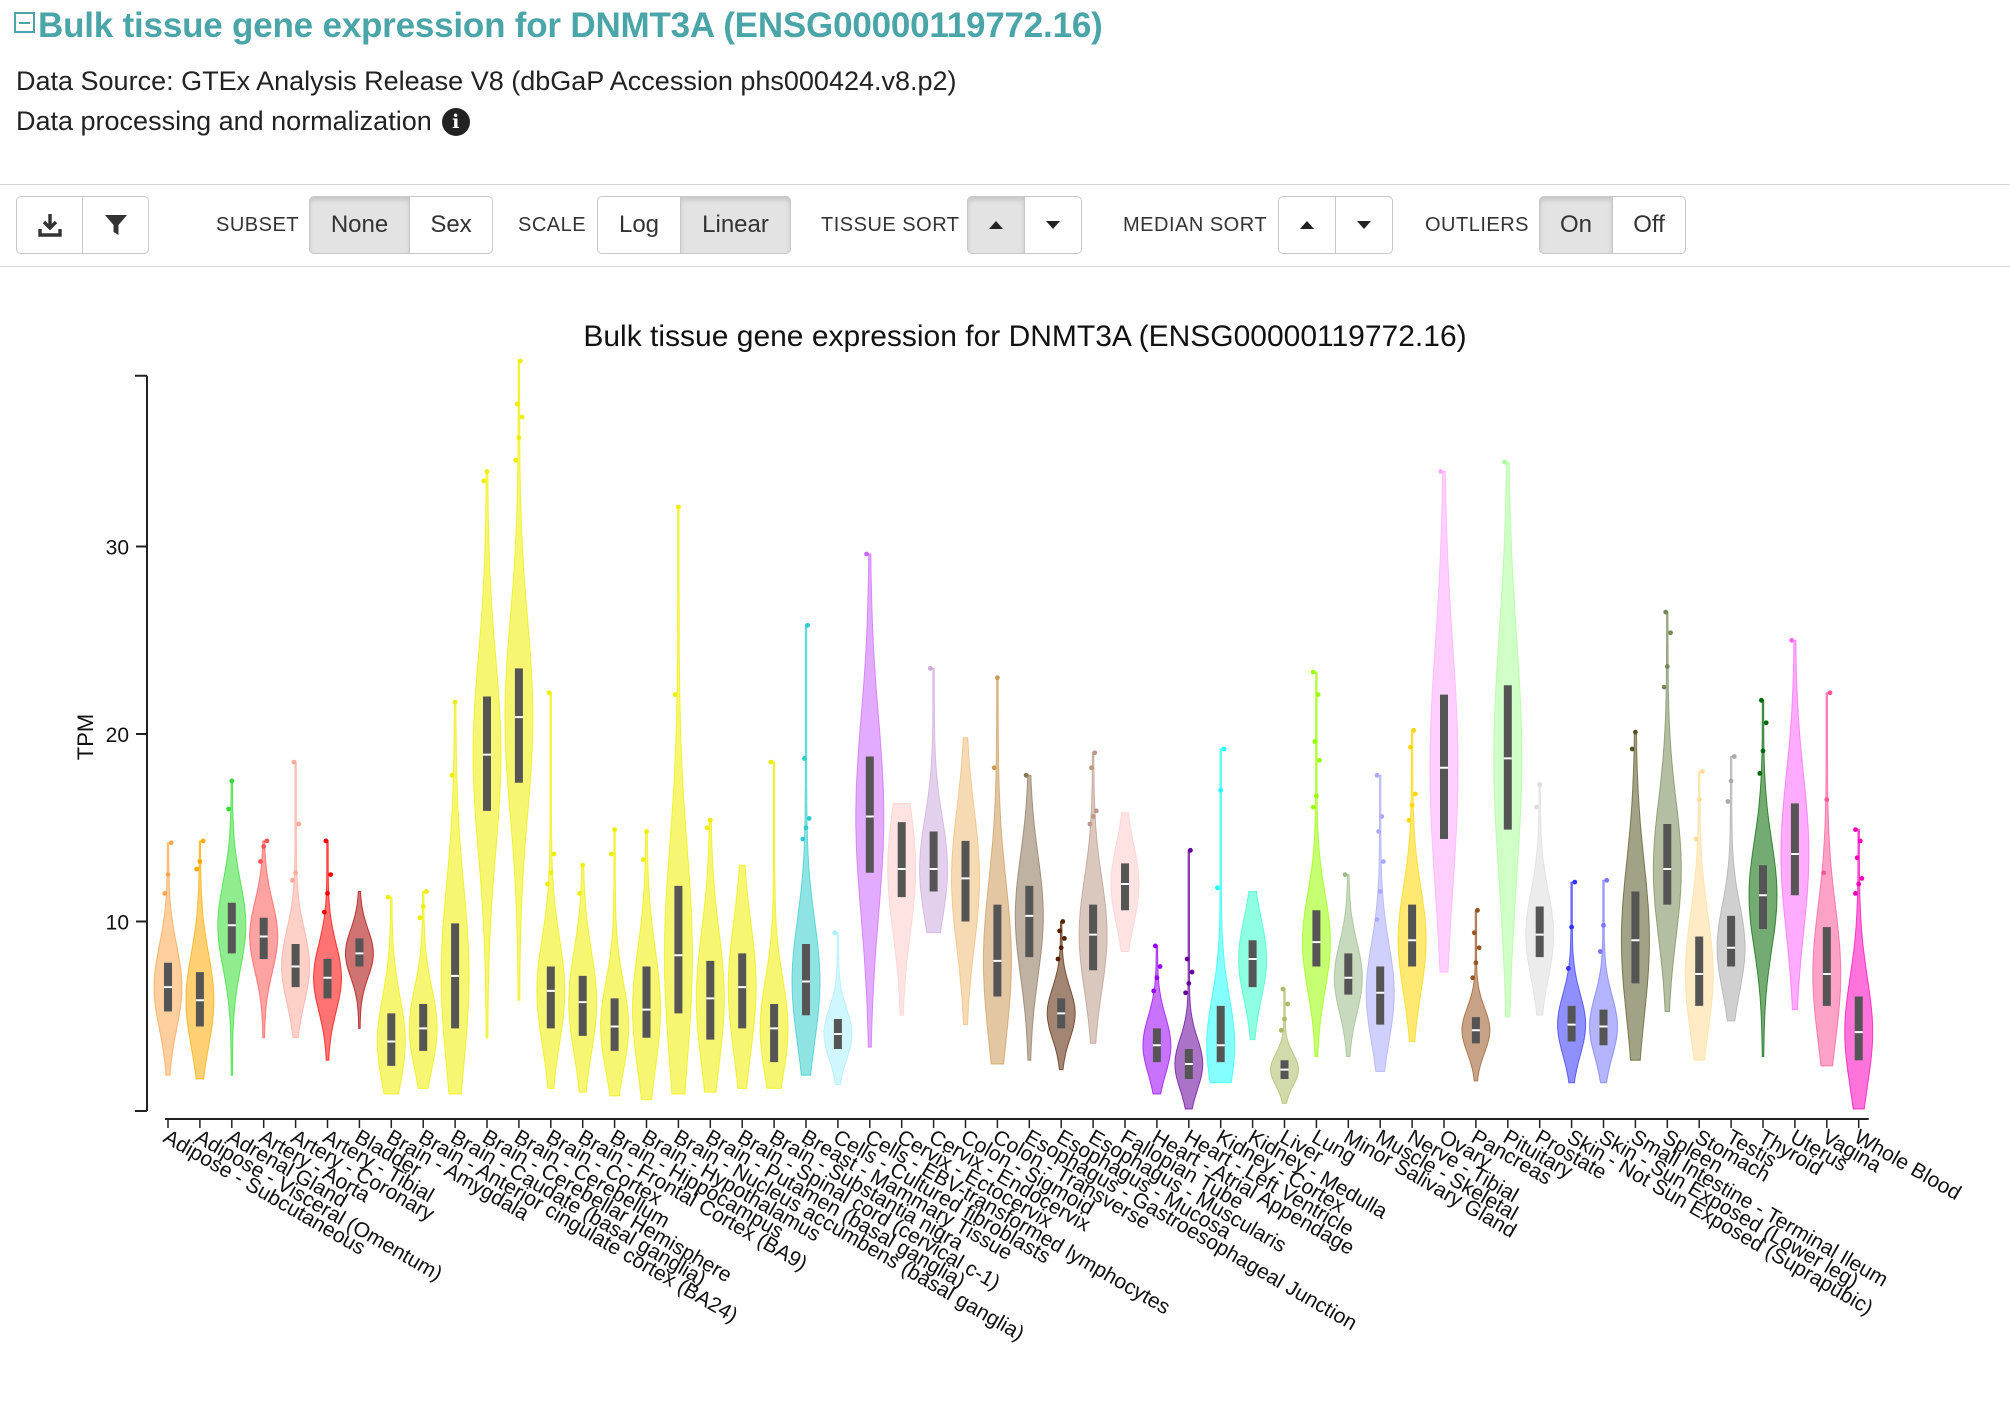 The image size is (2010, 1410). I want to click on info-circle-icon: i, so click(455, 121).